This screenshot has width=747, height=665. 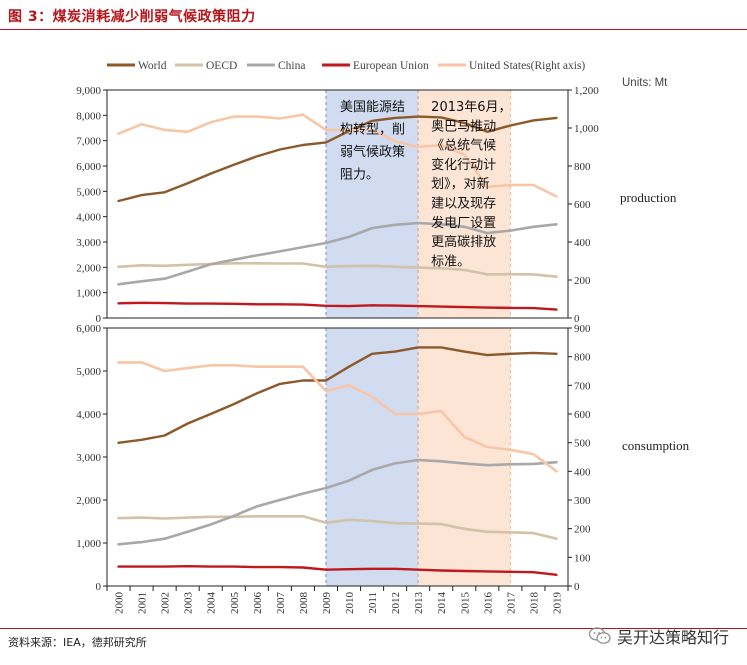 I want to click on watermark-text: 吴开达策略知行, so click(x=672, y=637).